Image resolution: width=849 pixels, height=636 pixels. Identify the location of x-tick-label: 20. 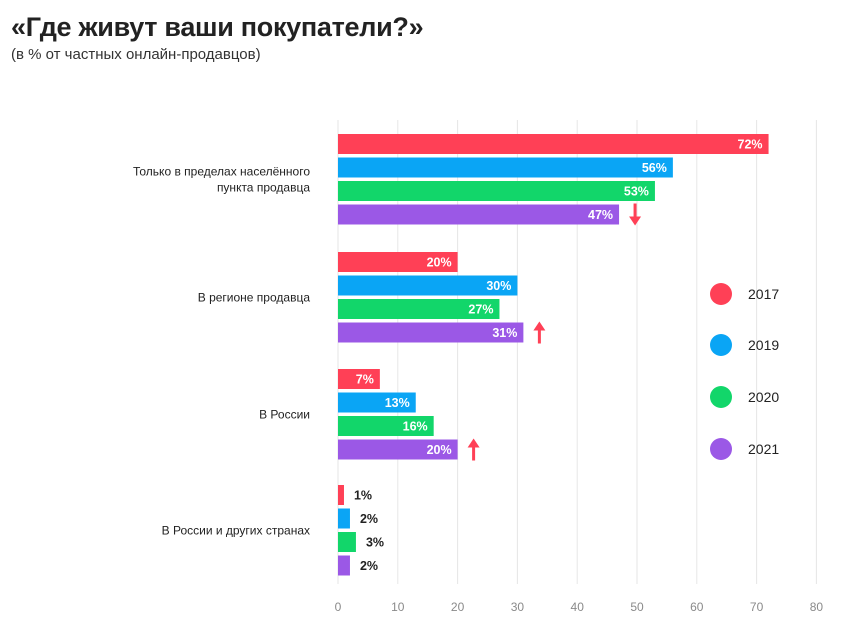
(458, 607).